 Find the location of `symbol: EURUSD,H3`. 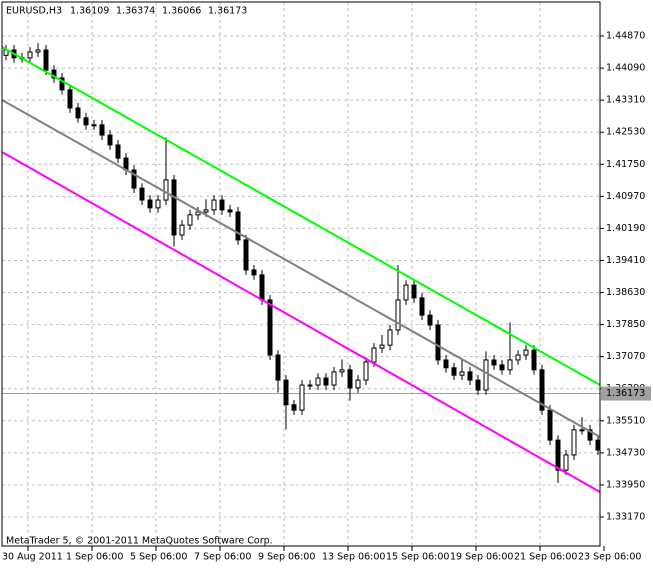

symbol: EURUSD,H3 is located at coordinates (34, 11).